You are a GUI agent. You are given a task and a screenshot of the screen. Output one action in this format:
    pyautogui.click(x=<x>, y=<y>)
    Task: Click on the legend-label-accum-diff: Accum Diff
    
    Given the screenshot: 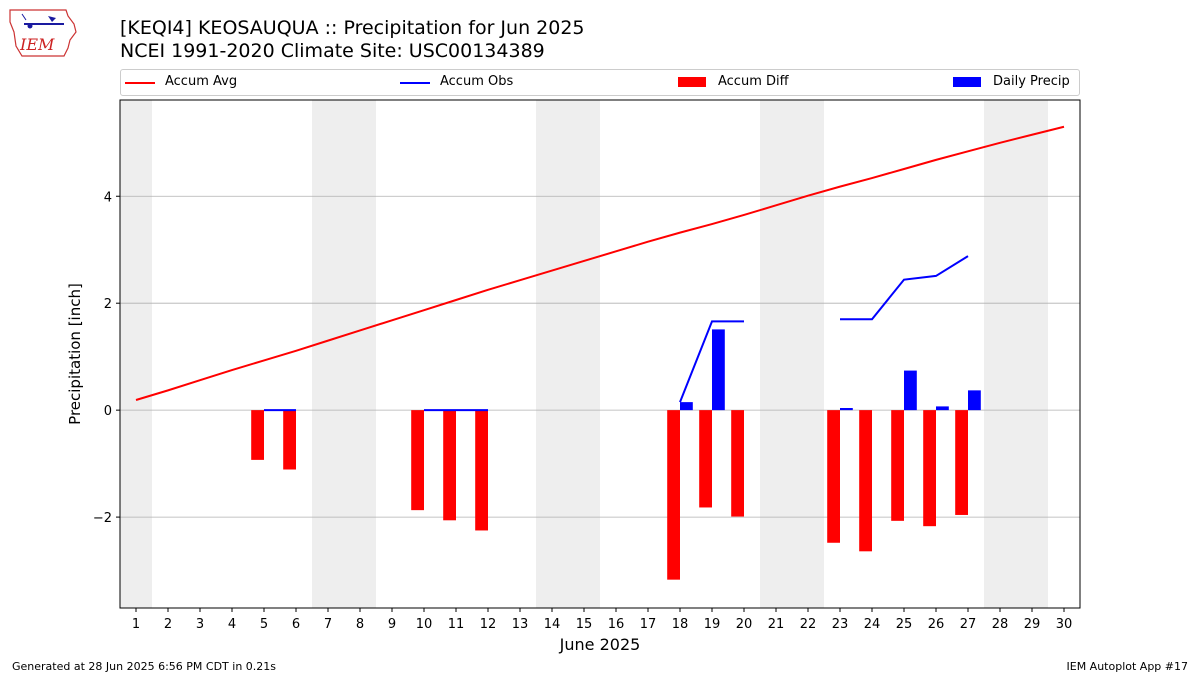 What is the action you would take?
    pyautogui.click(x=753, y=81)
    